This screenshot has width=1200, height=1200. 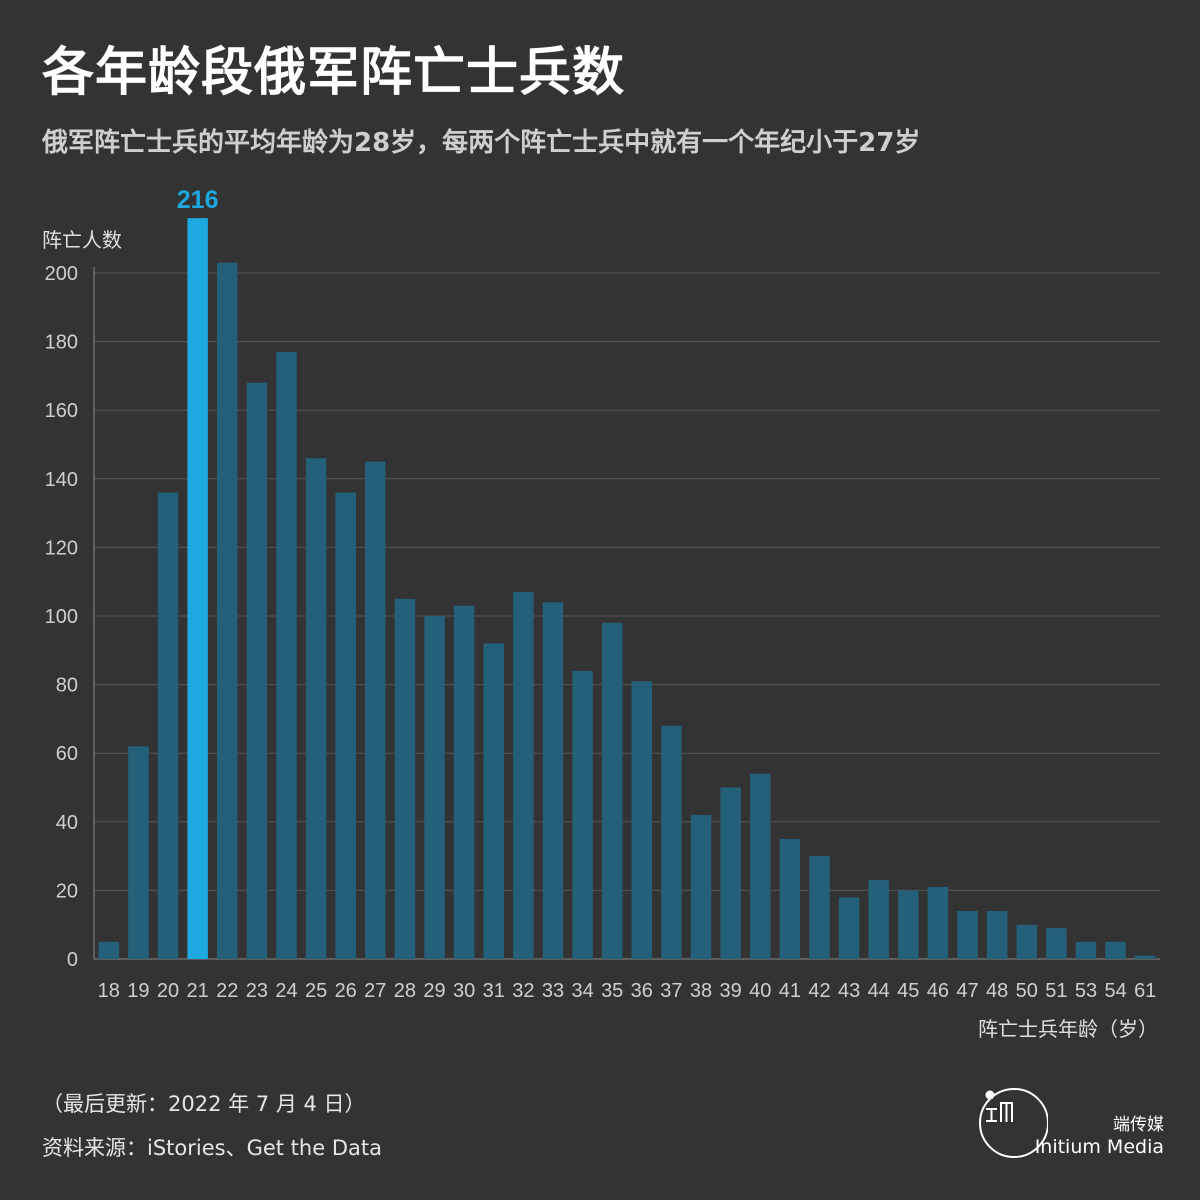 I want to click on chart-title: 各年龄段俄军阵亡士兵数, so click(x=334, y=73).